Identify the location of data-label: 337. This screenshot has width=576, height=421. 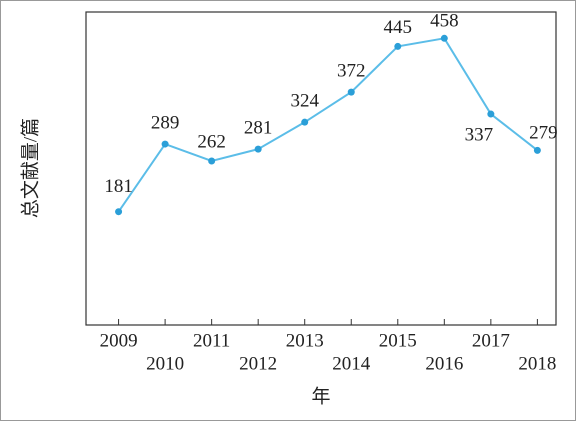
(479, 134).